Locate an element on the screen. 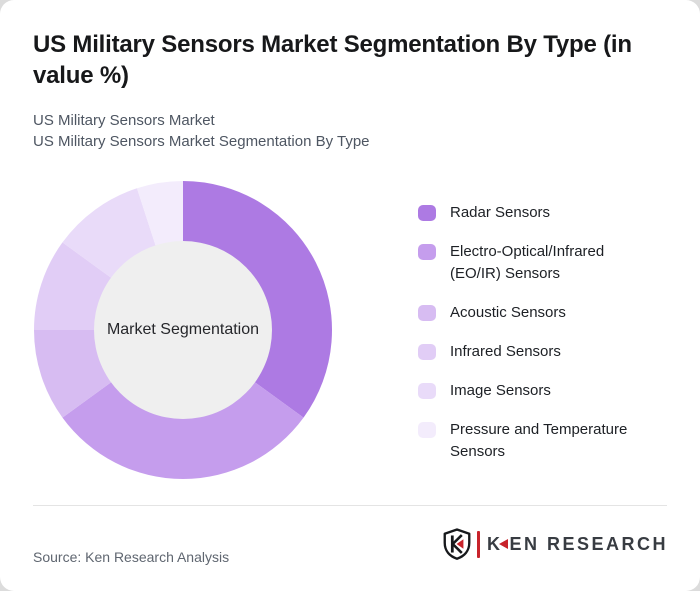 The image size is (700, 591). subtitle-line-1: US Military Sensors Market is located at coordinates (124, 120).